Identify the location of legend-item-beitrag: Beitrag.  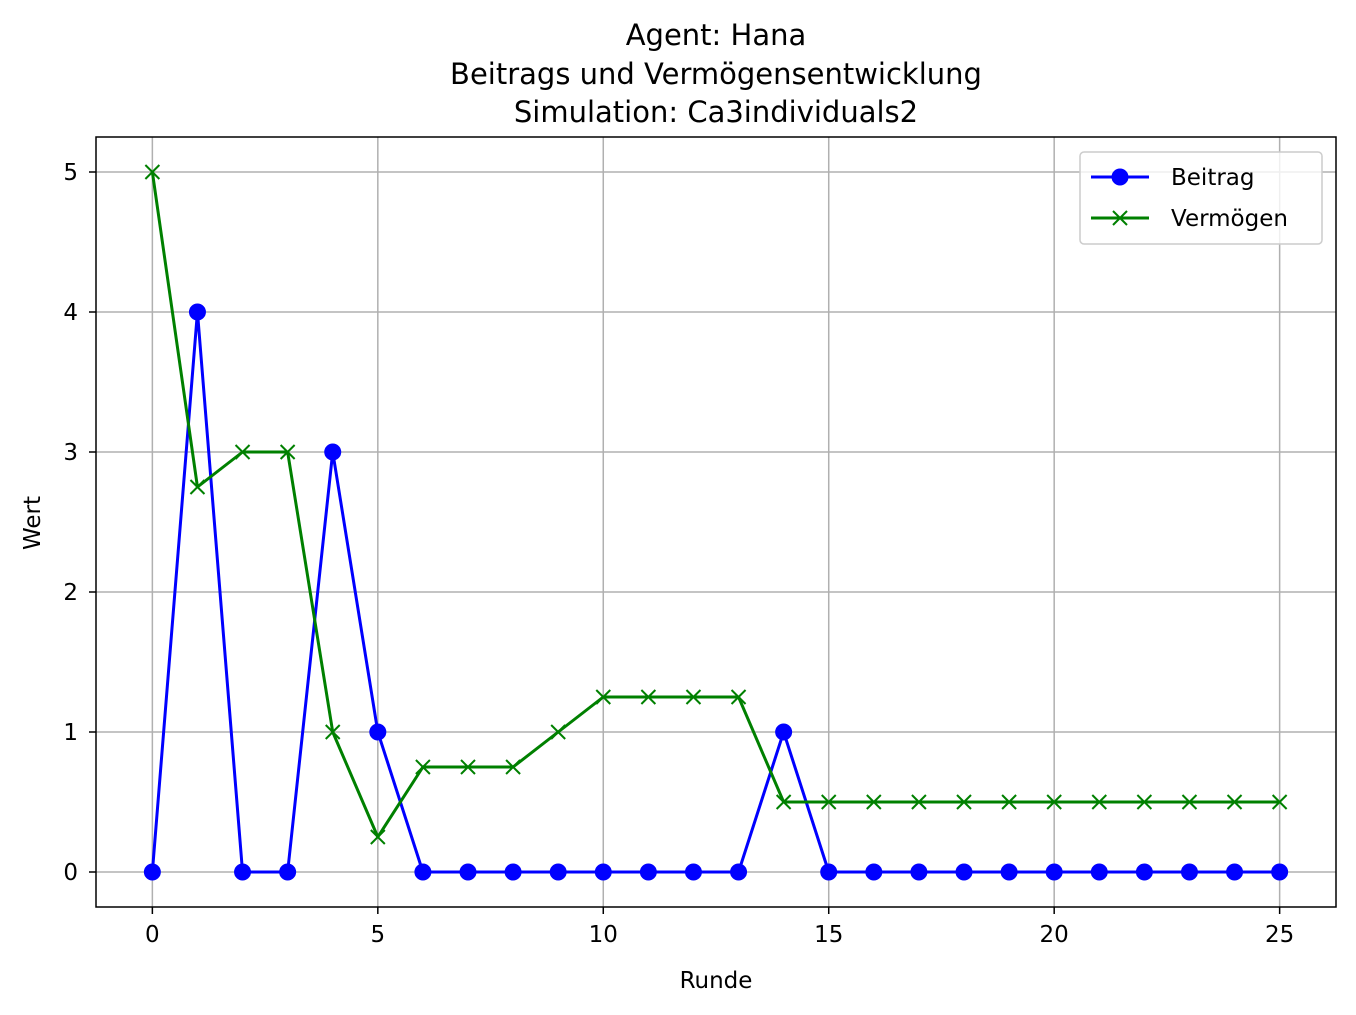
(1173, 178).